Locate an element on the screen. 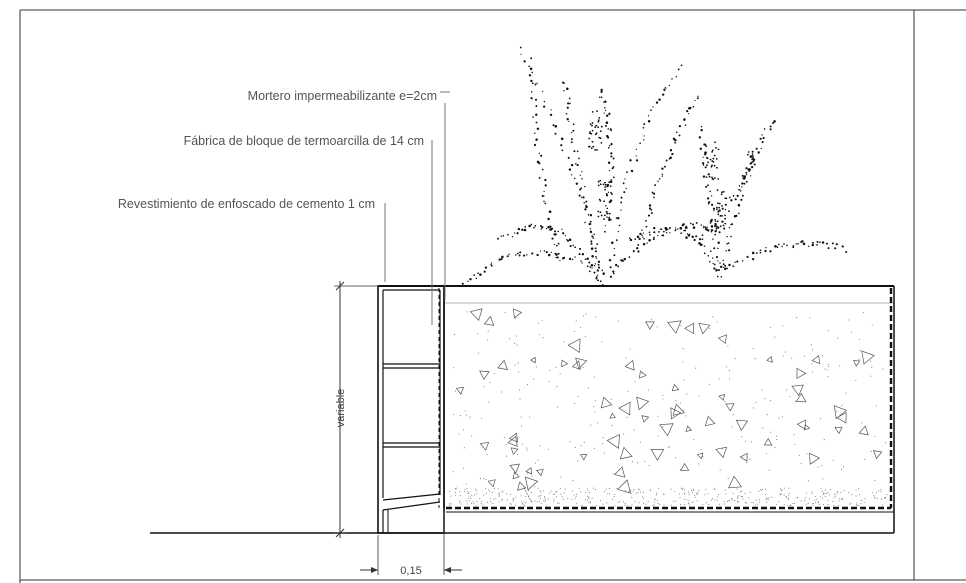  leader-lines is located at coordinates (417, 208).